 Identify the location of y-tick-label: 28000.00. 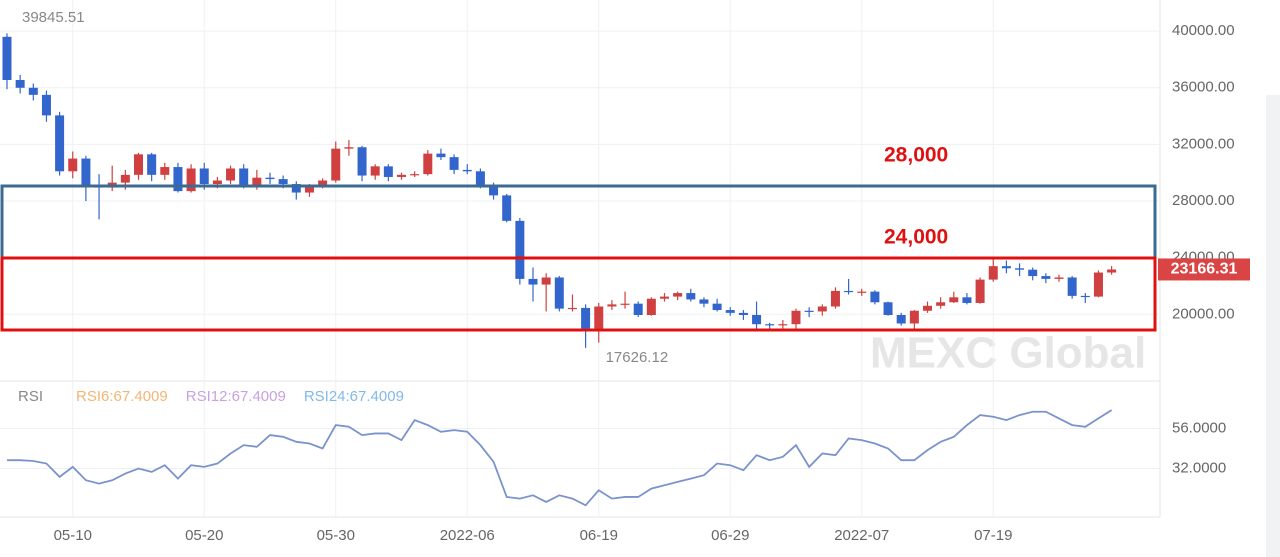
(1203, 200).